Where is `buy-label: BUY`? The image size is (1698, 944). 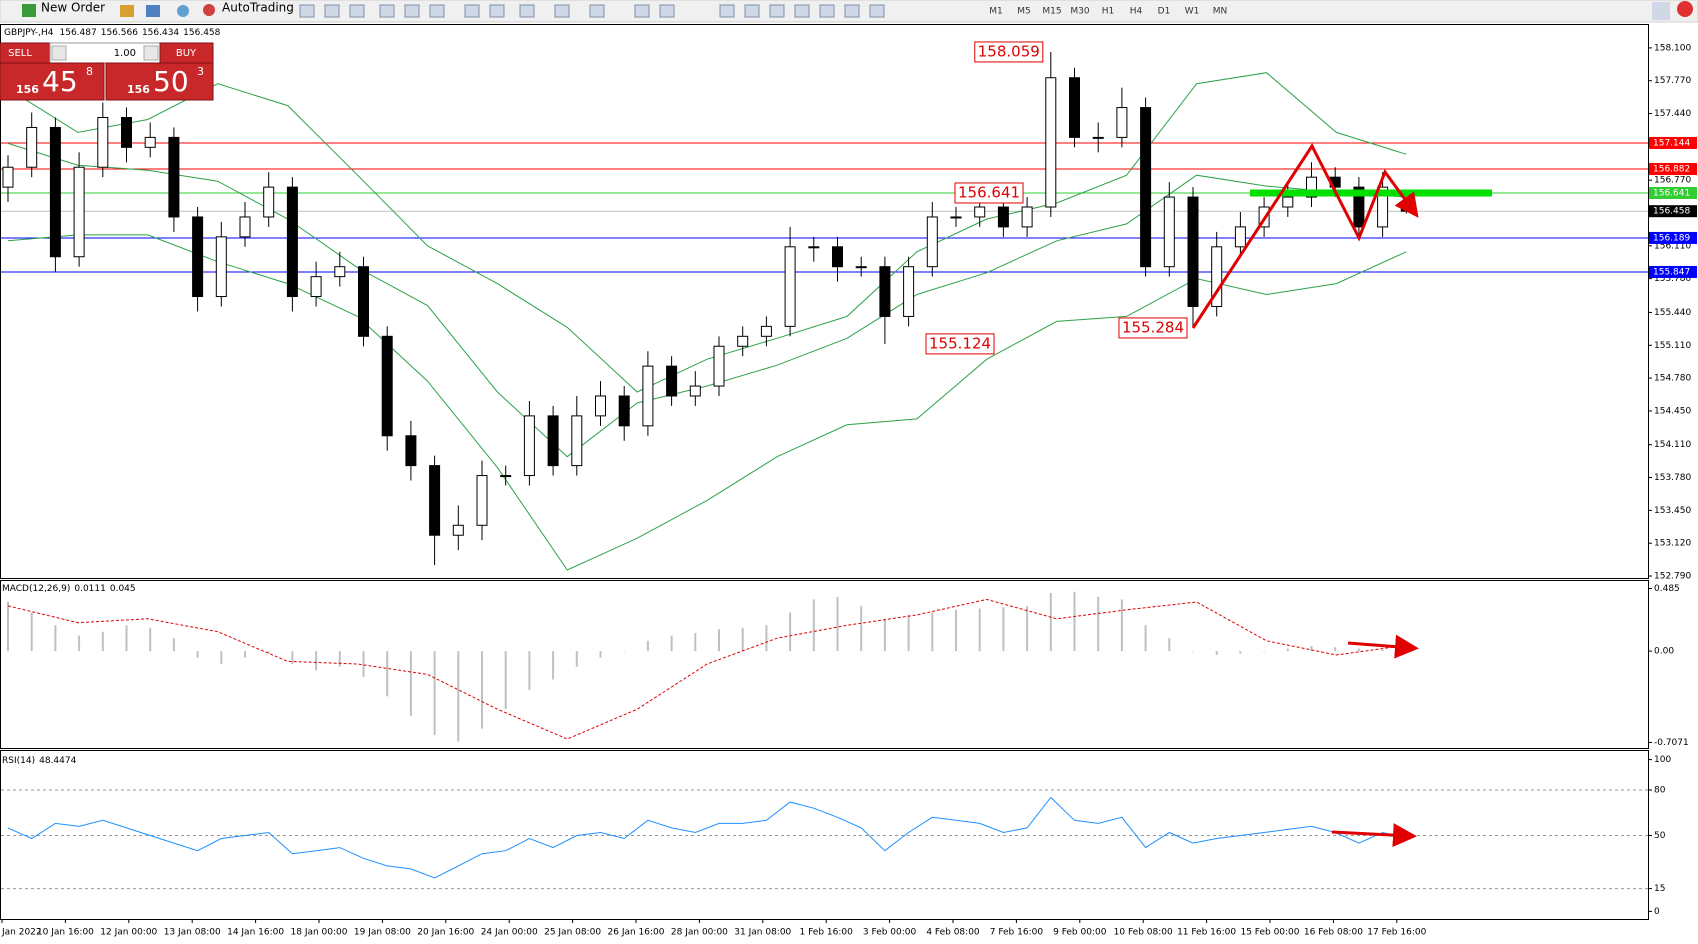 buy-label: BUY is located at coordinates (186, 53).